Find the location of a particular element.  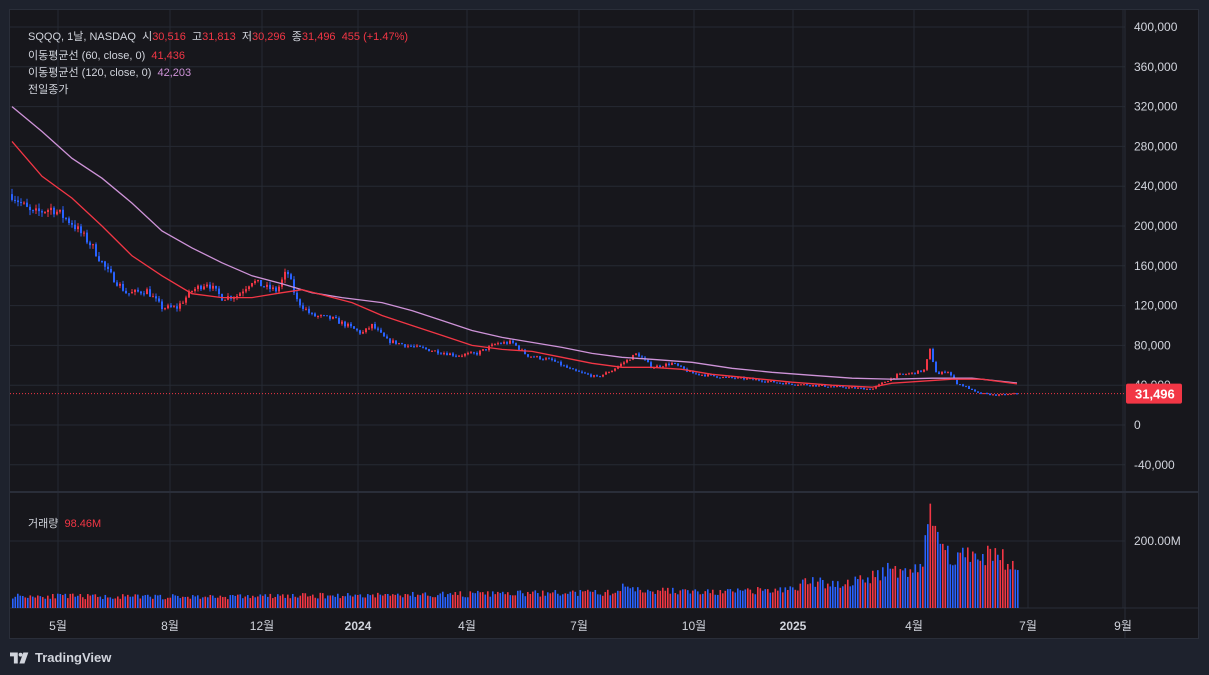

legend-volume: 거래량 98.46M is located at coordinates (64, 523).